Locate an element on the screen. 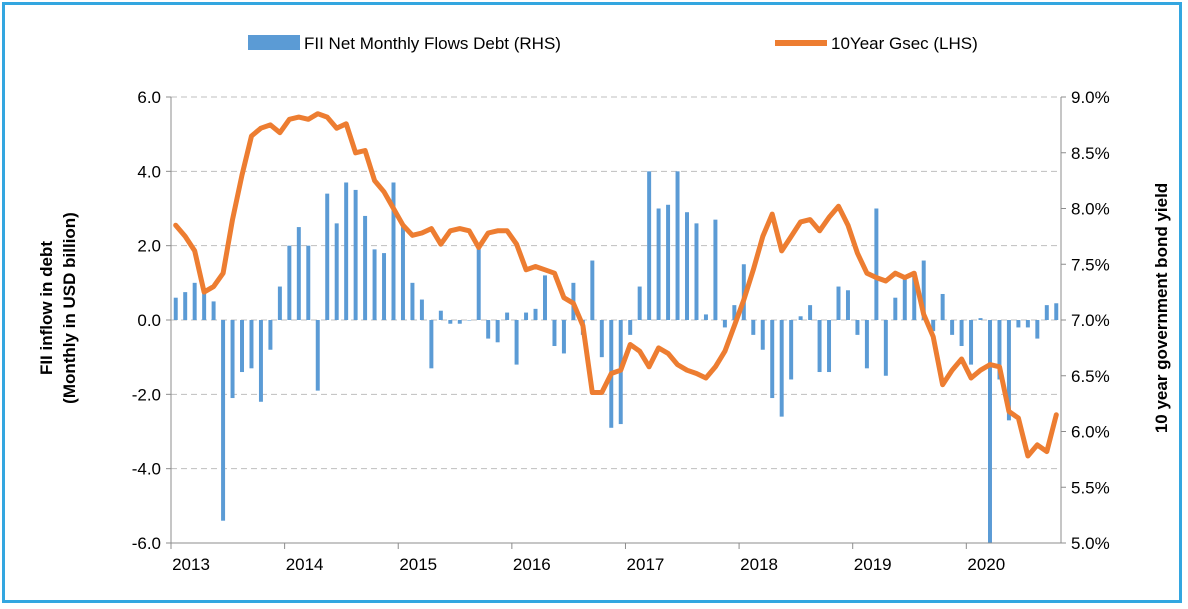 The width and height of the screenshot is (1188, 609). x-tick-label: 2018 is located at coordinates (759, 564).